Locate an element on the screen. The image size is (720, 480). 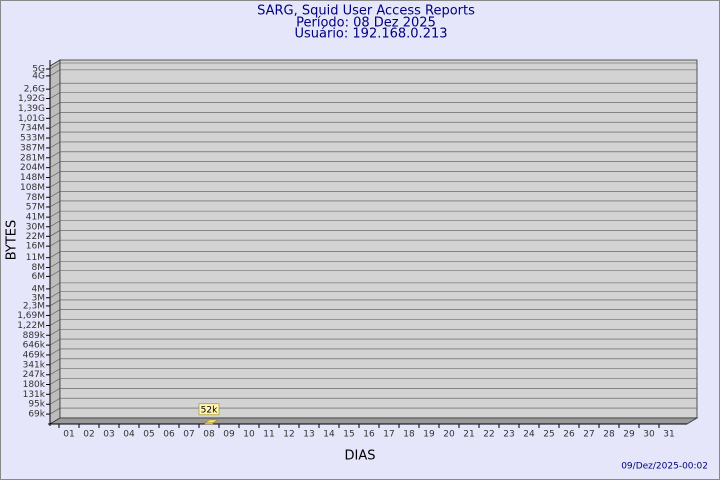
x-tick-label: 06 is located at coordinates (169, 435).